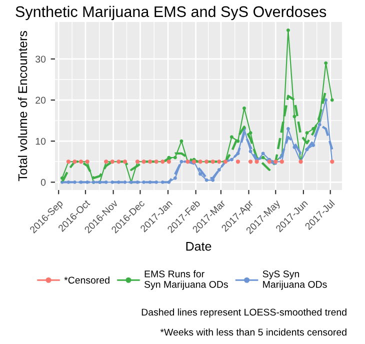 The image size is (365, 344). Describe the element at coordinates (186, 280) in the screenshot. I see `legend-label: EMS Runs for Syn Marijuana ODs` at that location.